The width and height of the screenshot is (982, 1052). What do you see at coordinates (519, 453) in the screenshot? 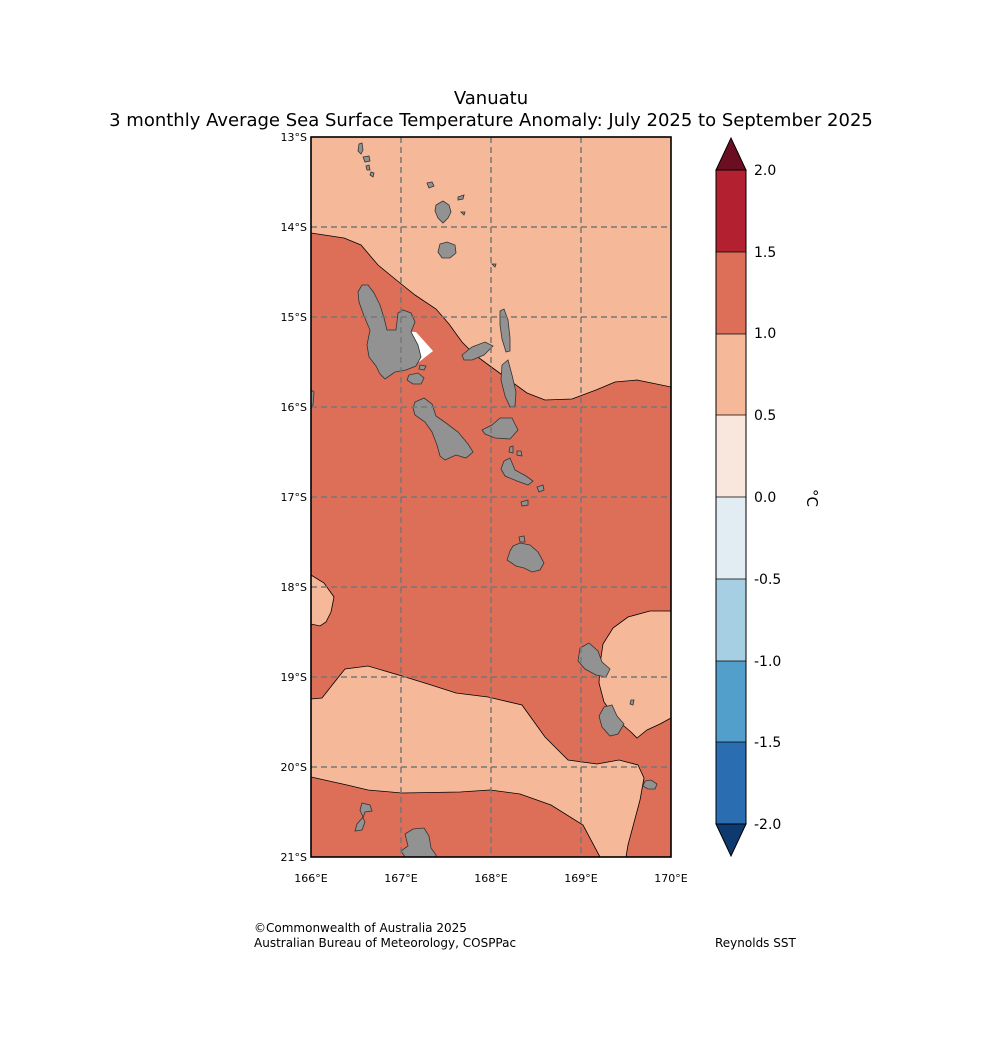
I see `island-lopevi` at bounding box center [519, 453].